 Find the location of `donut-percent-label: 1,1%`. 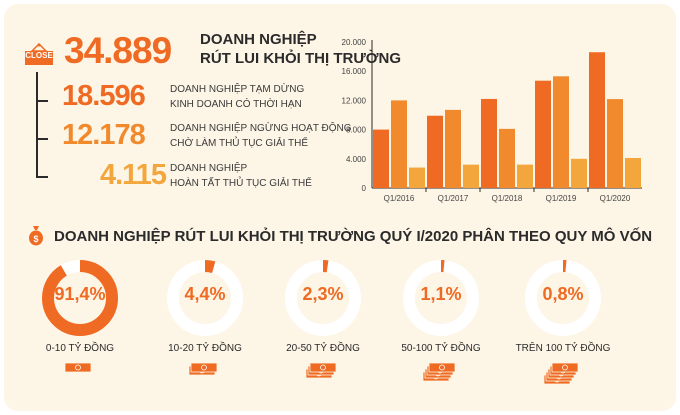

donut-percent-label: 1,1% is located at coordinates (441, 294).